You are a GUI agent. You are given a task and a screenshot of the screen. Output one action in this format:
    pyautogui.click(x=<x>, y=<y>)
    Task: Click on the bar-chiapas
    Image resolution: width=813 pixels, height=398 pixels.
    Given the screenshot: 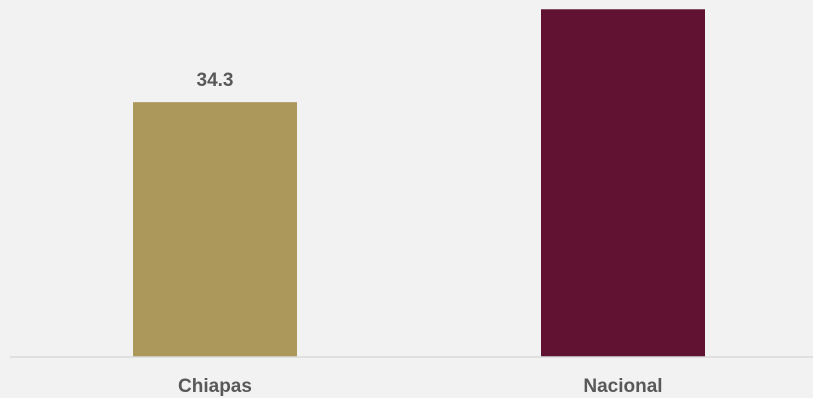 What is the action you would take?
    pyautogui.click(x=215, y=229)
    